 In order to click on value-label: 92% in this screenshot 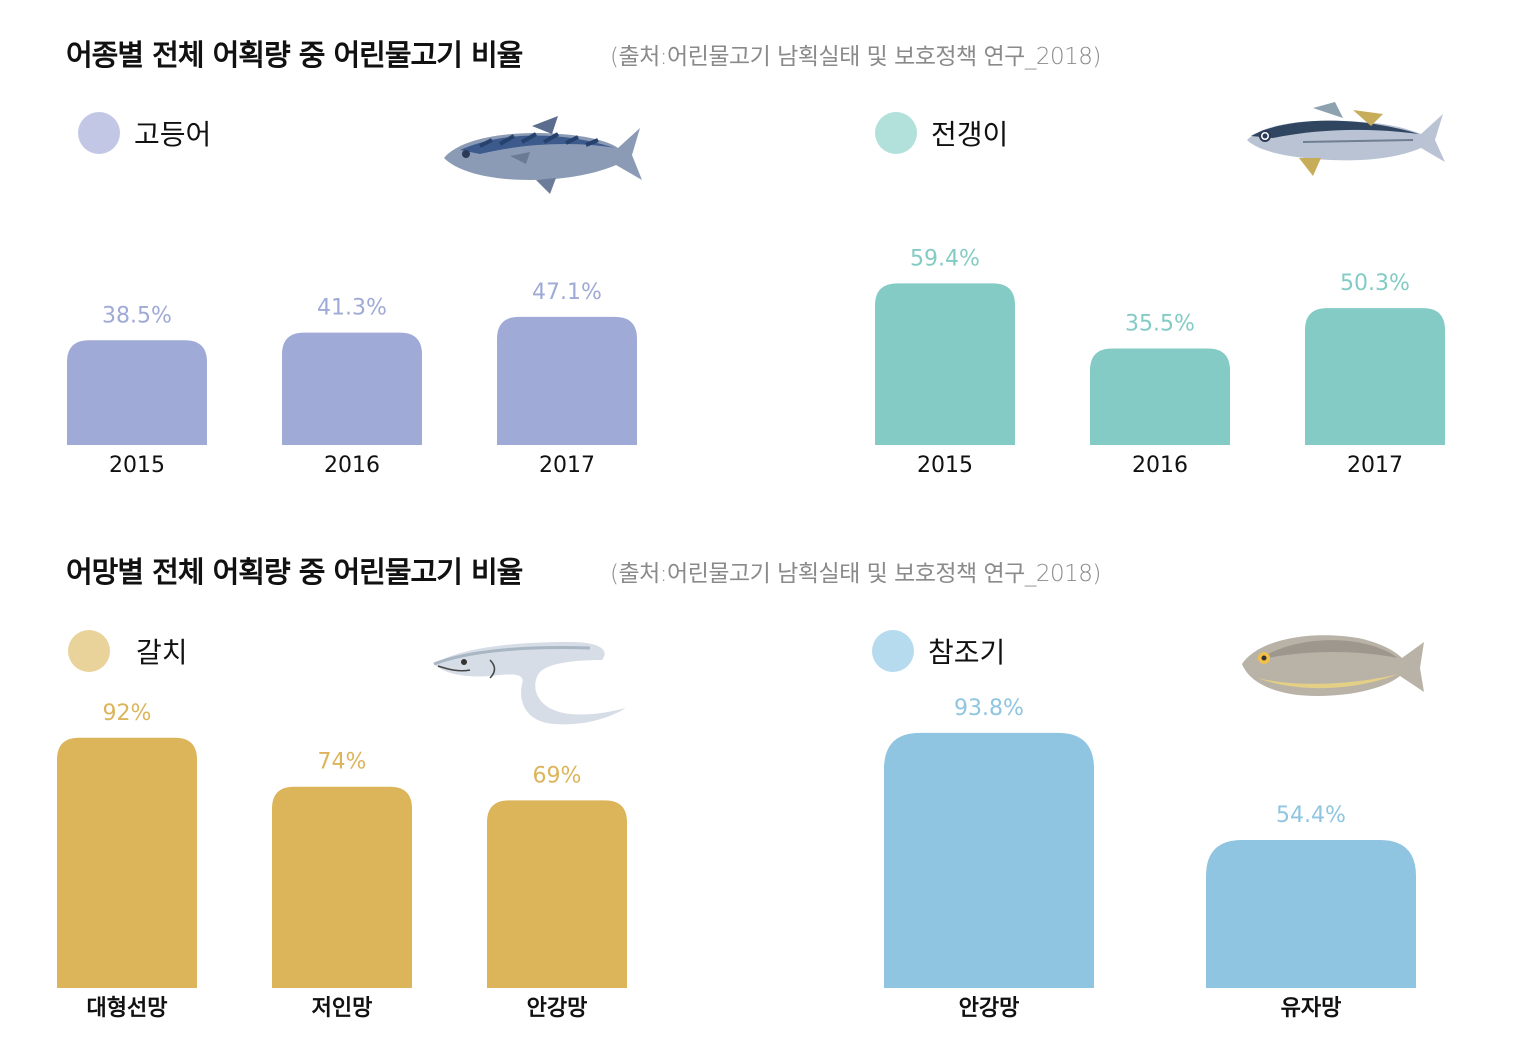, I will do `click(127, 713)`.